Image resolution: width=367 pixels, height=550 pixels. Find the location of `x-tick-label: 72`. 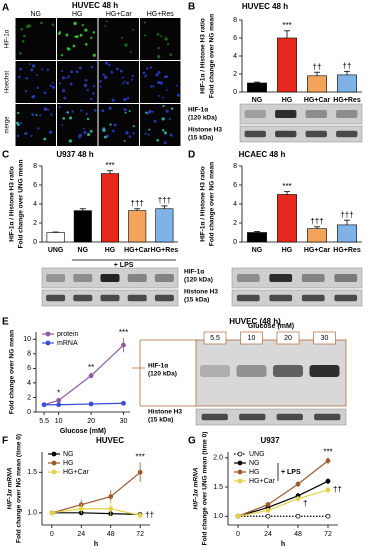

x-tick-label: 72 is located at coordinates (328, 534).